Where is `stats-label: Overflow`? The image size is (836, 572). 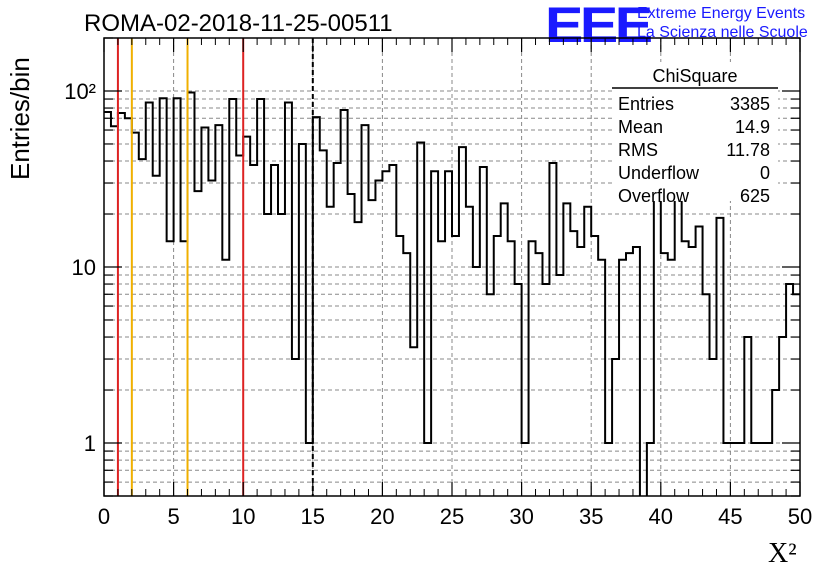
stats-label: Overflow is located at coordinates (654, 196).